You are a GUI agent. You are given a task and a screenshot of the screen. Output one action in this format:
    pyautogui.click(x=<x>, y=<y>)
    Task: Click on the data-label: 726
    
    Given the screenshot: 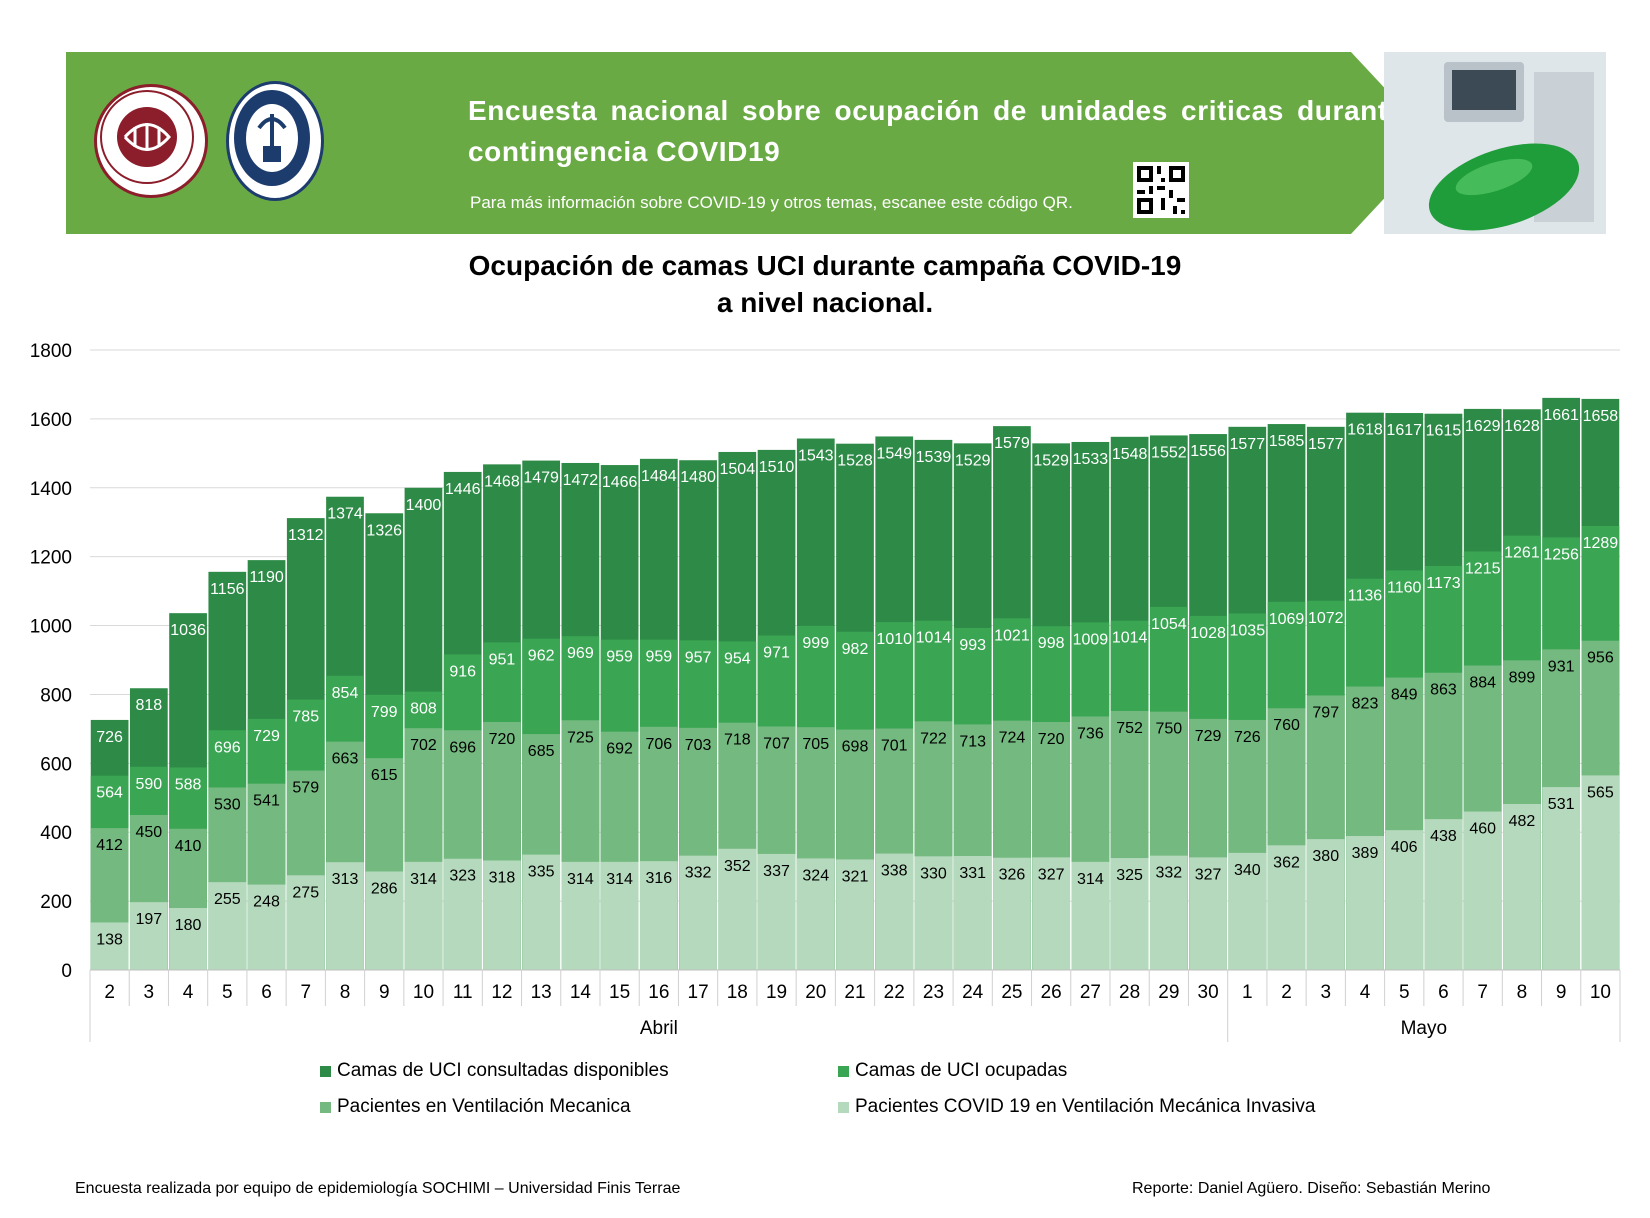 What is the action you would take?
    pyautogui.click(x=109, y=737)
    